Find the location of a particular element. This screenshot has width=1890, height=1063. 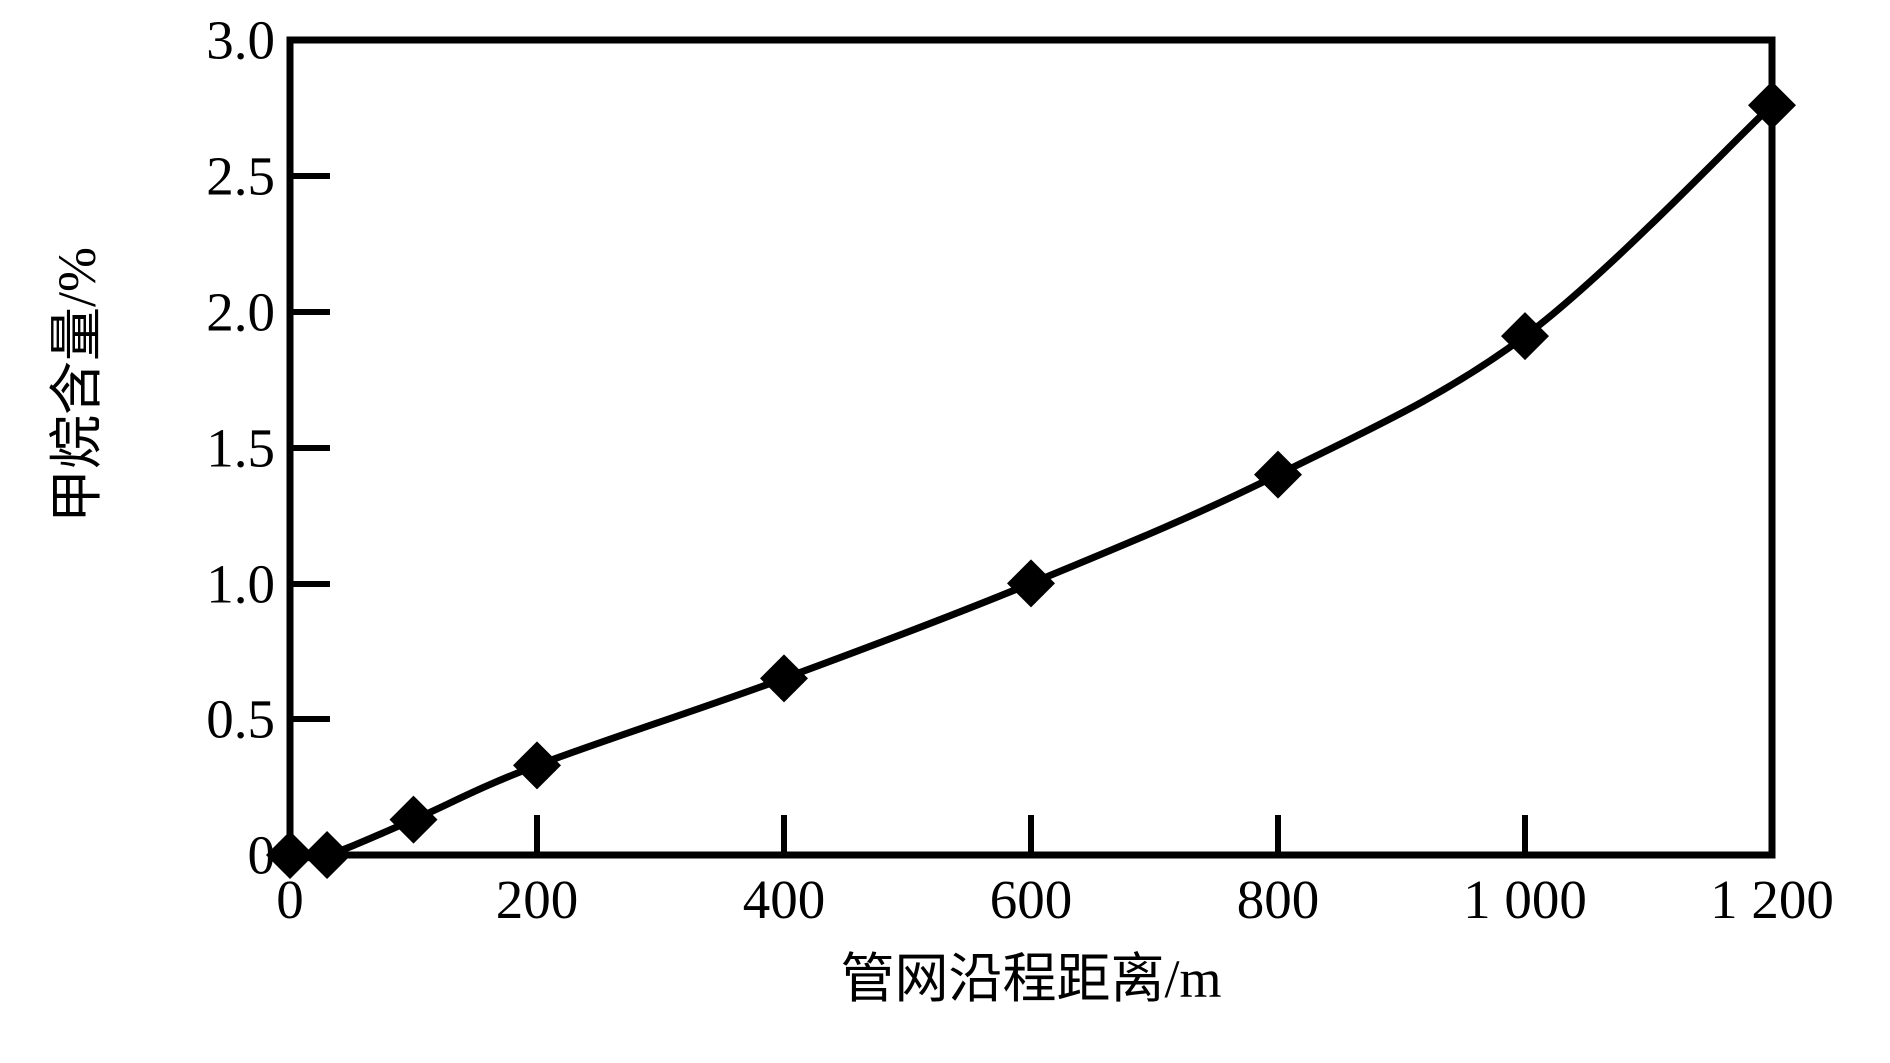

x-tick-label-0: 0 is located at coordinates (290, 899).